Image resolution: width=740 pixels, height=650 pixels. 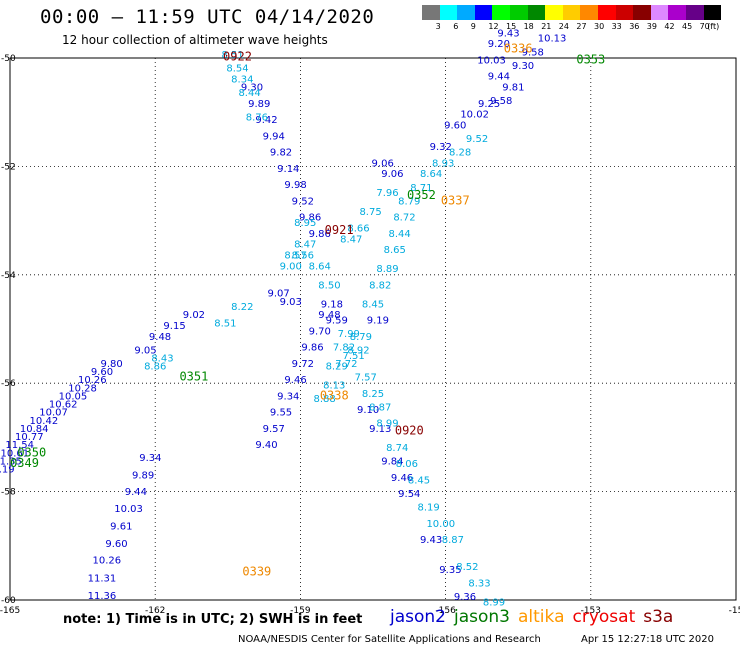 I want to click on data-label-jason2: 10.42, so click(x=44, y=421).